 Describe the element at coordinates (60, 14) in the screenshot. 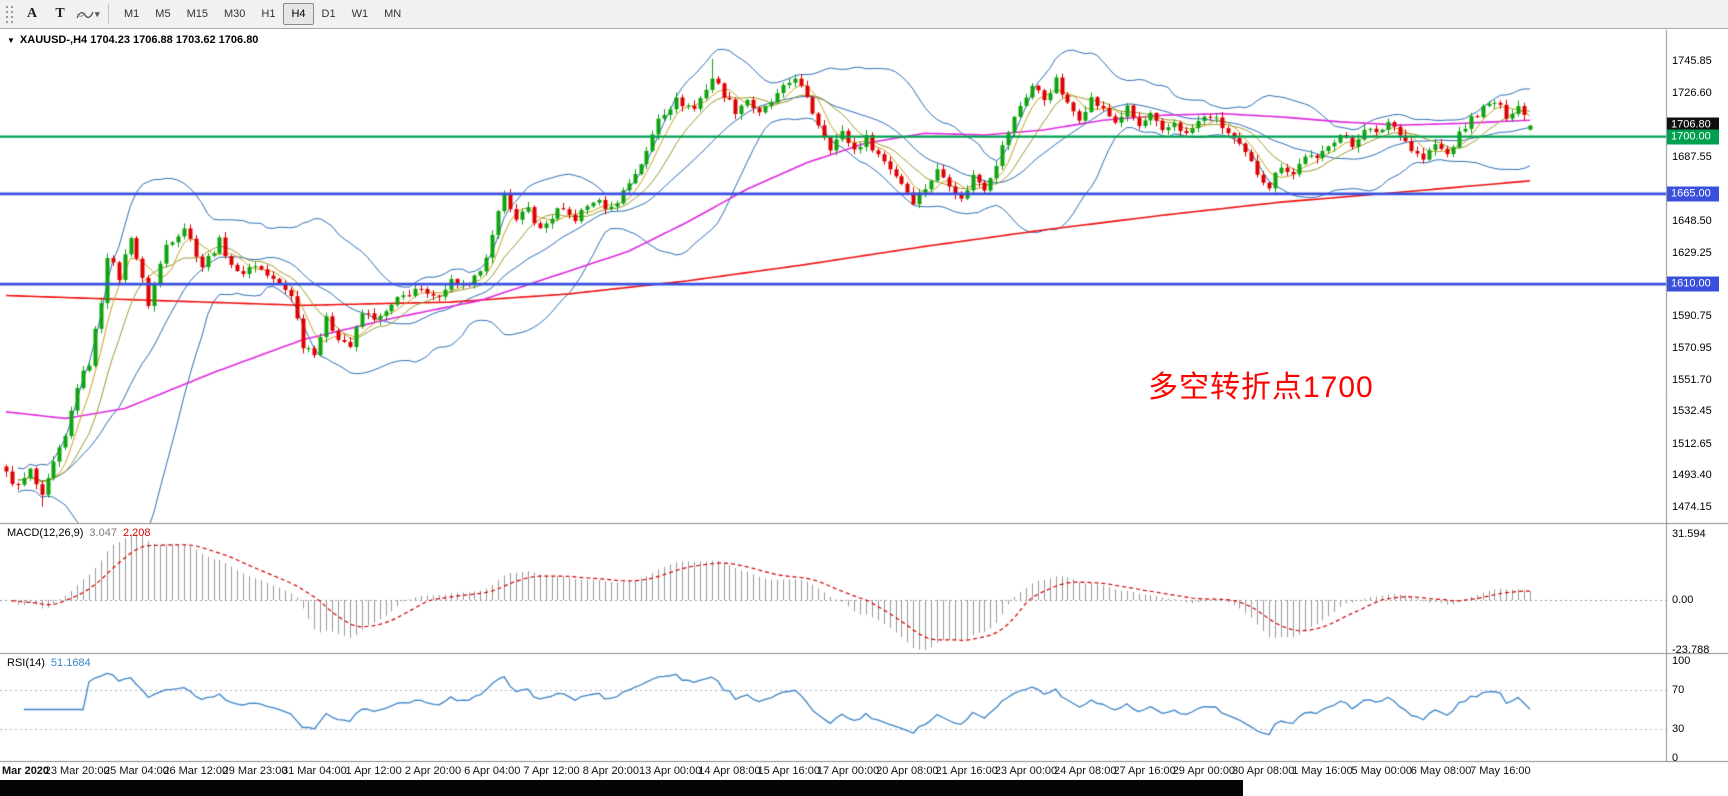

I see `text-tool-button: T` at that location.